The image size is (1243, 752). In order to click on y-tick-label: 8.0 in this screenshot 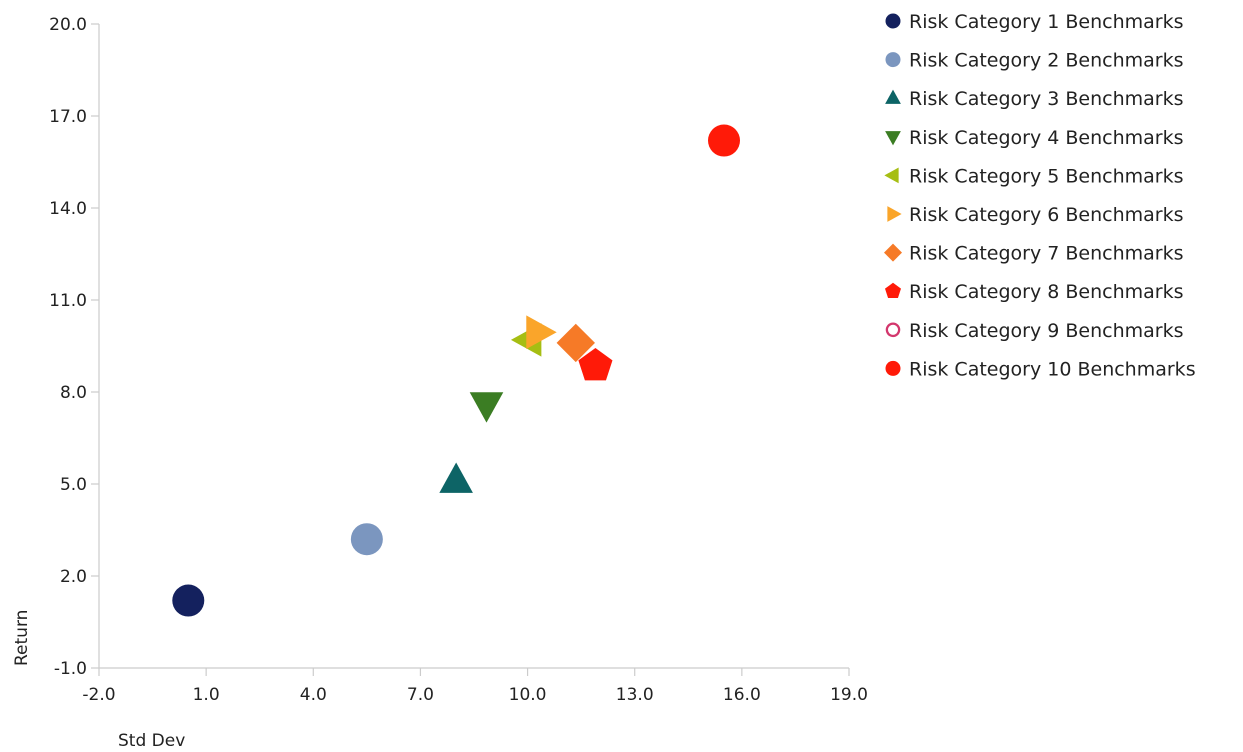, I will do `click(73, 393)`.